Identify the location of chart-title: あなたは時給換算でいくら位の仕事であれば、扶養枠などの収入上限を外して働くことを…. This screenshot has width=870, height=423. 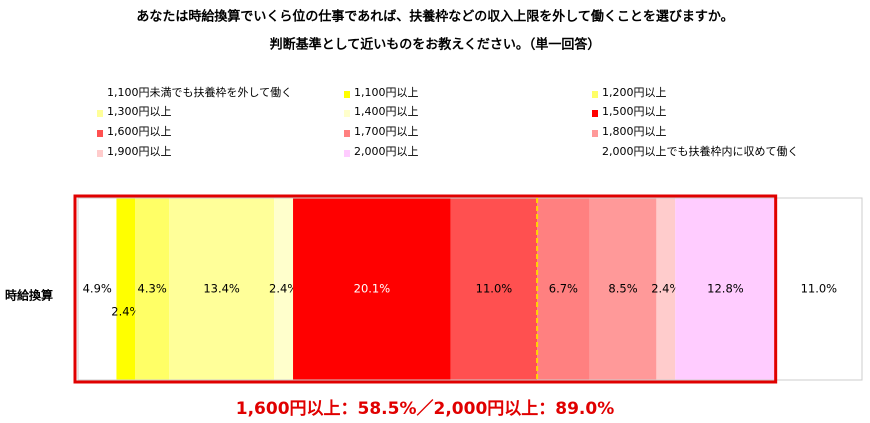
(434, 17).